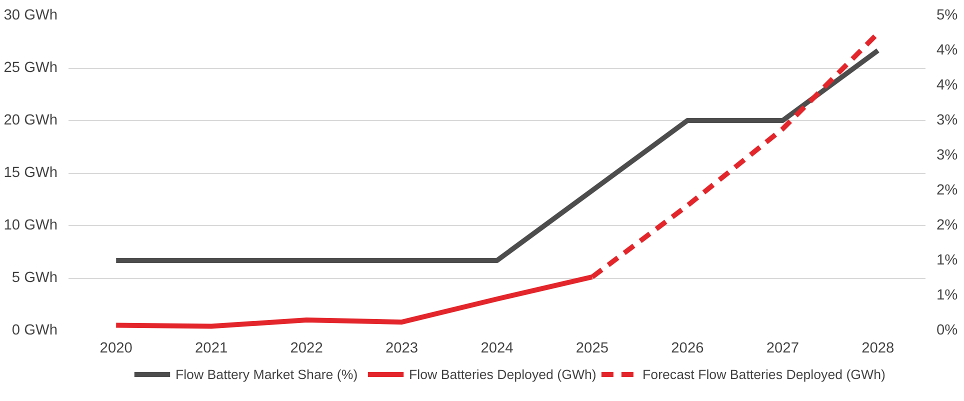  Describe the element at coordinates (31, 173) in the screenshot. I see `y-tick-label: 15 GWh` at that location.